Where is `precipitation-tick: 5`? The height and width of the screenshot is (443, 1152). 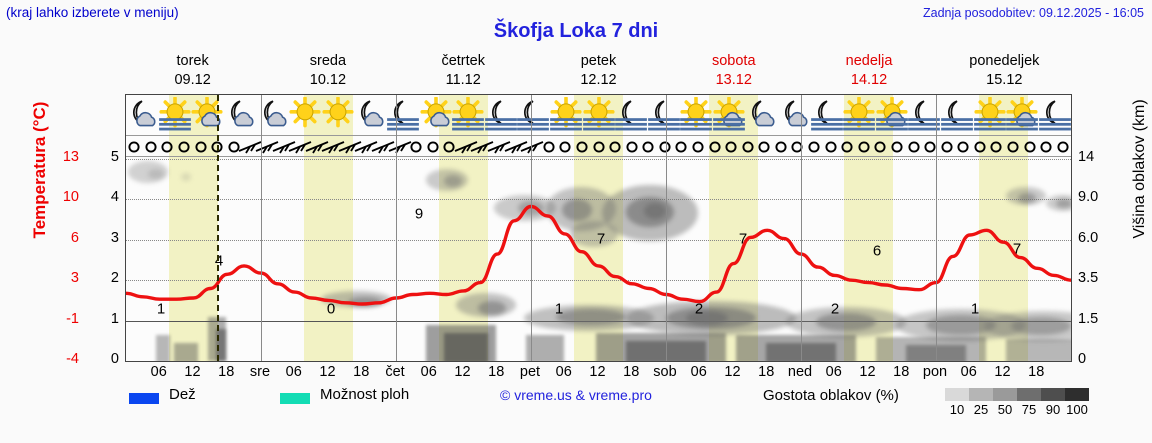
precipitation-tick: 5 is located at coordinates (114, 157).